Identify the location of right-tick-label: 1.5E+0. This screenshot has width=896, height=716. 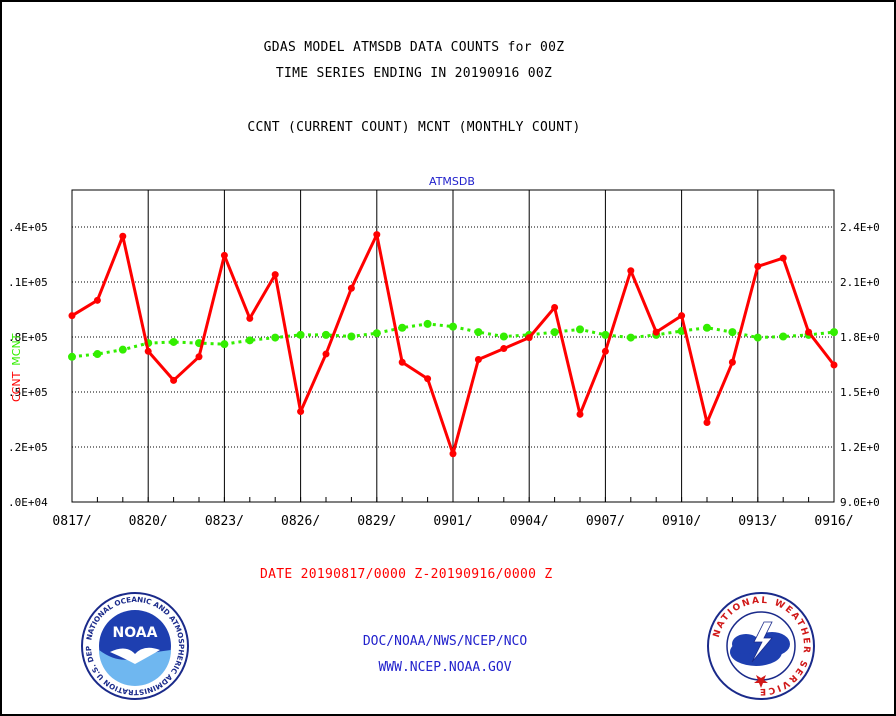
(860, 392).